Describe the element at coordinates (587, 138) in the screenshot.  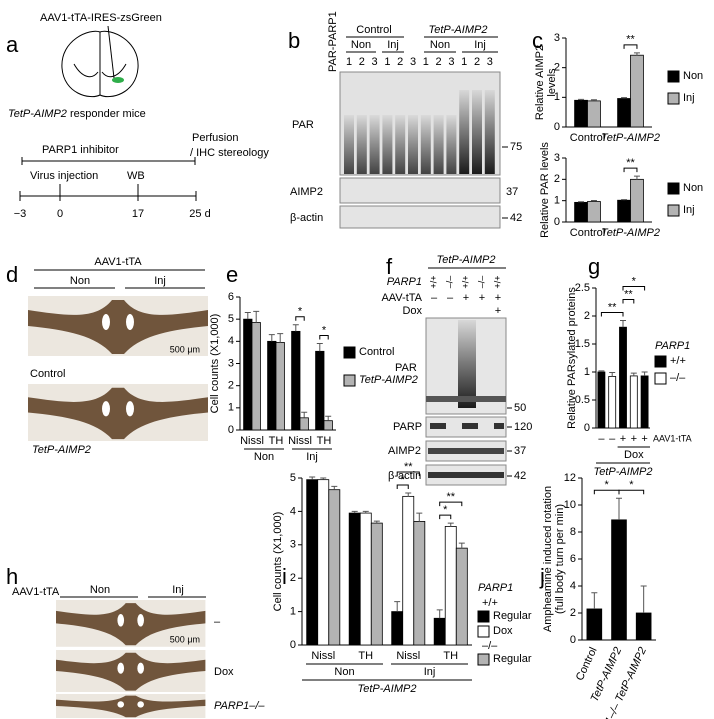
I see `x-tick-label: Control` at that location.